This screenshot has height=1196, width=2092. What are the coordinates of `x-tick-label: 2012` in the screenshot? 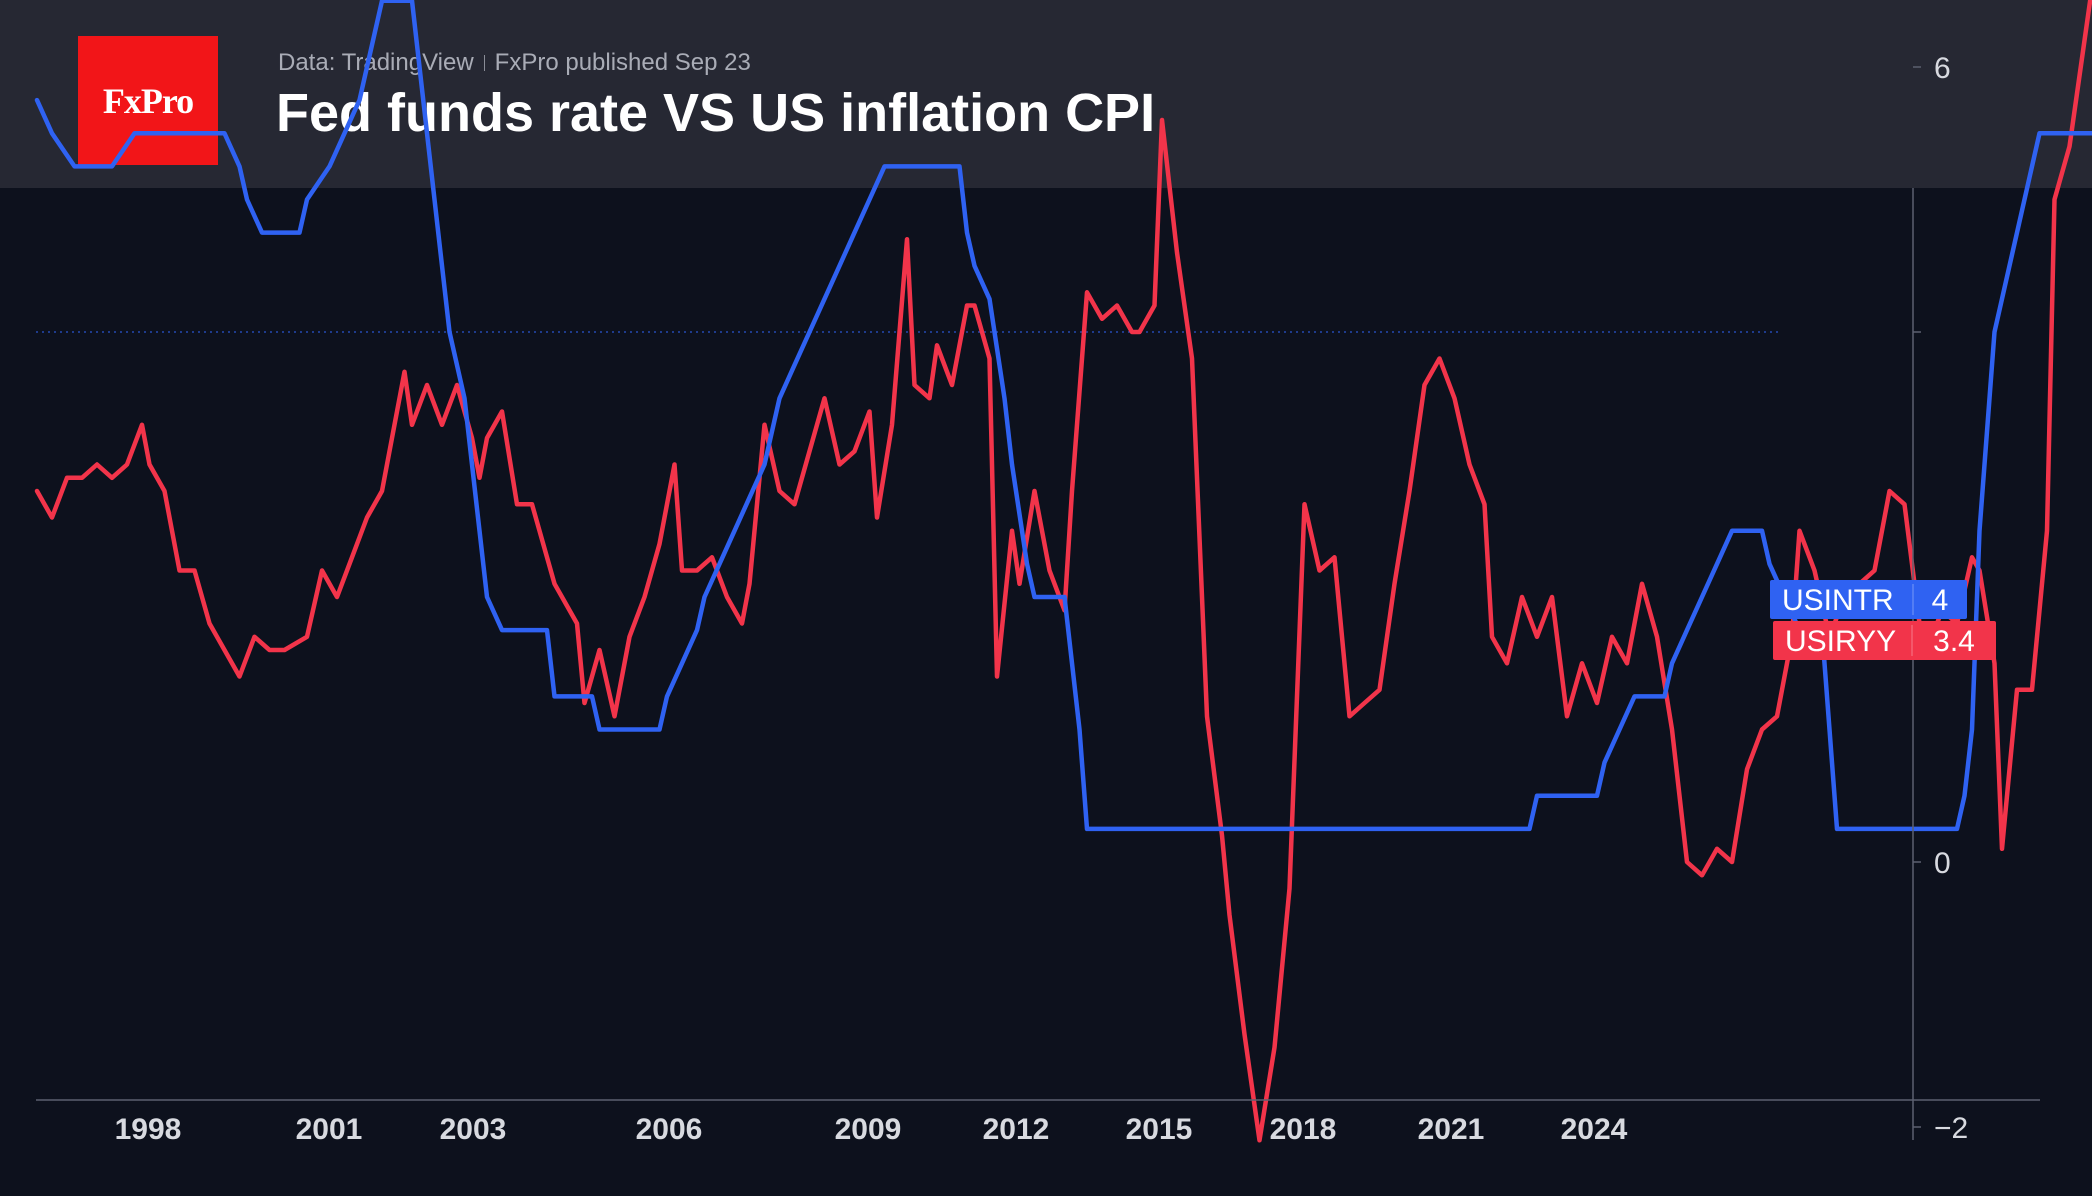 It's located at (1016, 1129).